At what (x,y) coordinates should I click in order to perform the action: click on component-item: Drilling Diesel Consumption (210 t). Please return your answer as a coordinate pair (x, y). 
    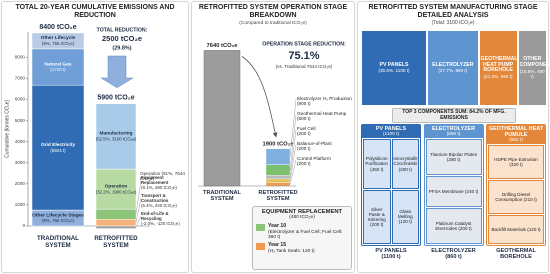
    Looking at the image, I should click on (516, 197).